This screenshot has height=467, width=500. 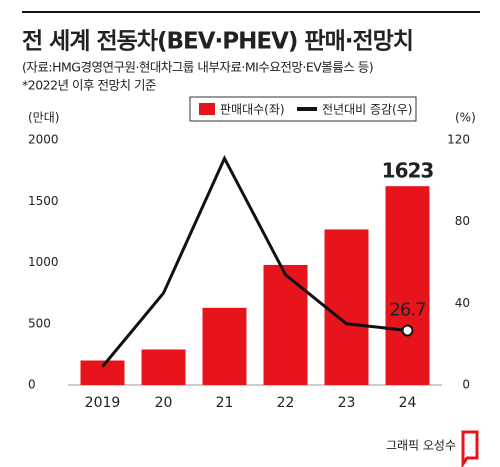 I want to click on x-tick-label: 22, so click(x=286, y=403).